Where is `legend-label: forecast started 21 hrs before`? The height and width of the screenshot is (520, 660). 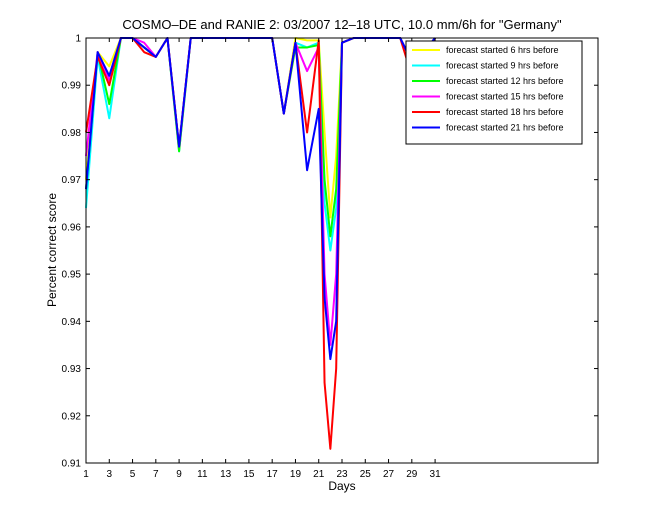 legend-label: forecast started 21 hrs before is located at coordinates (505, 128).